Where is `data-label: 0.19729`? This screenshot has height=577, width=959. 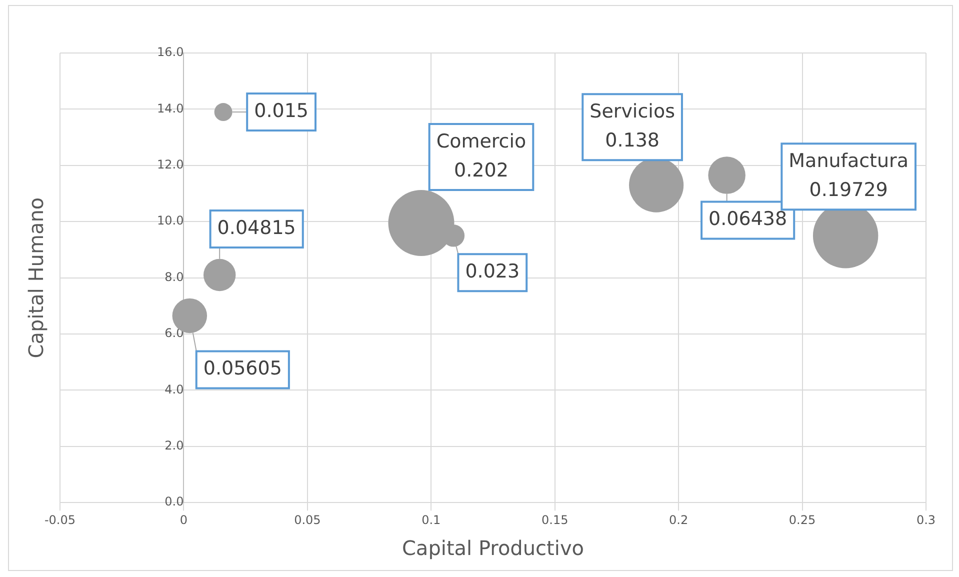 data-label: 0.19729 is located at coordinates (848, 190).